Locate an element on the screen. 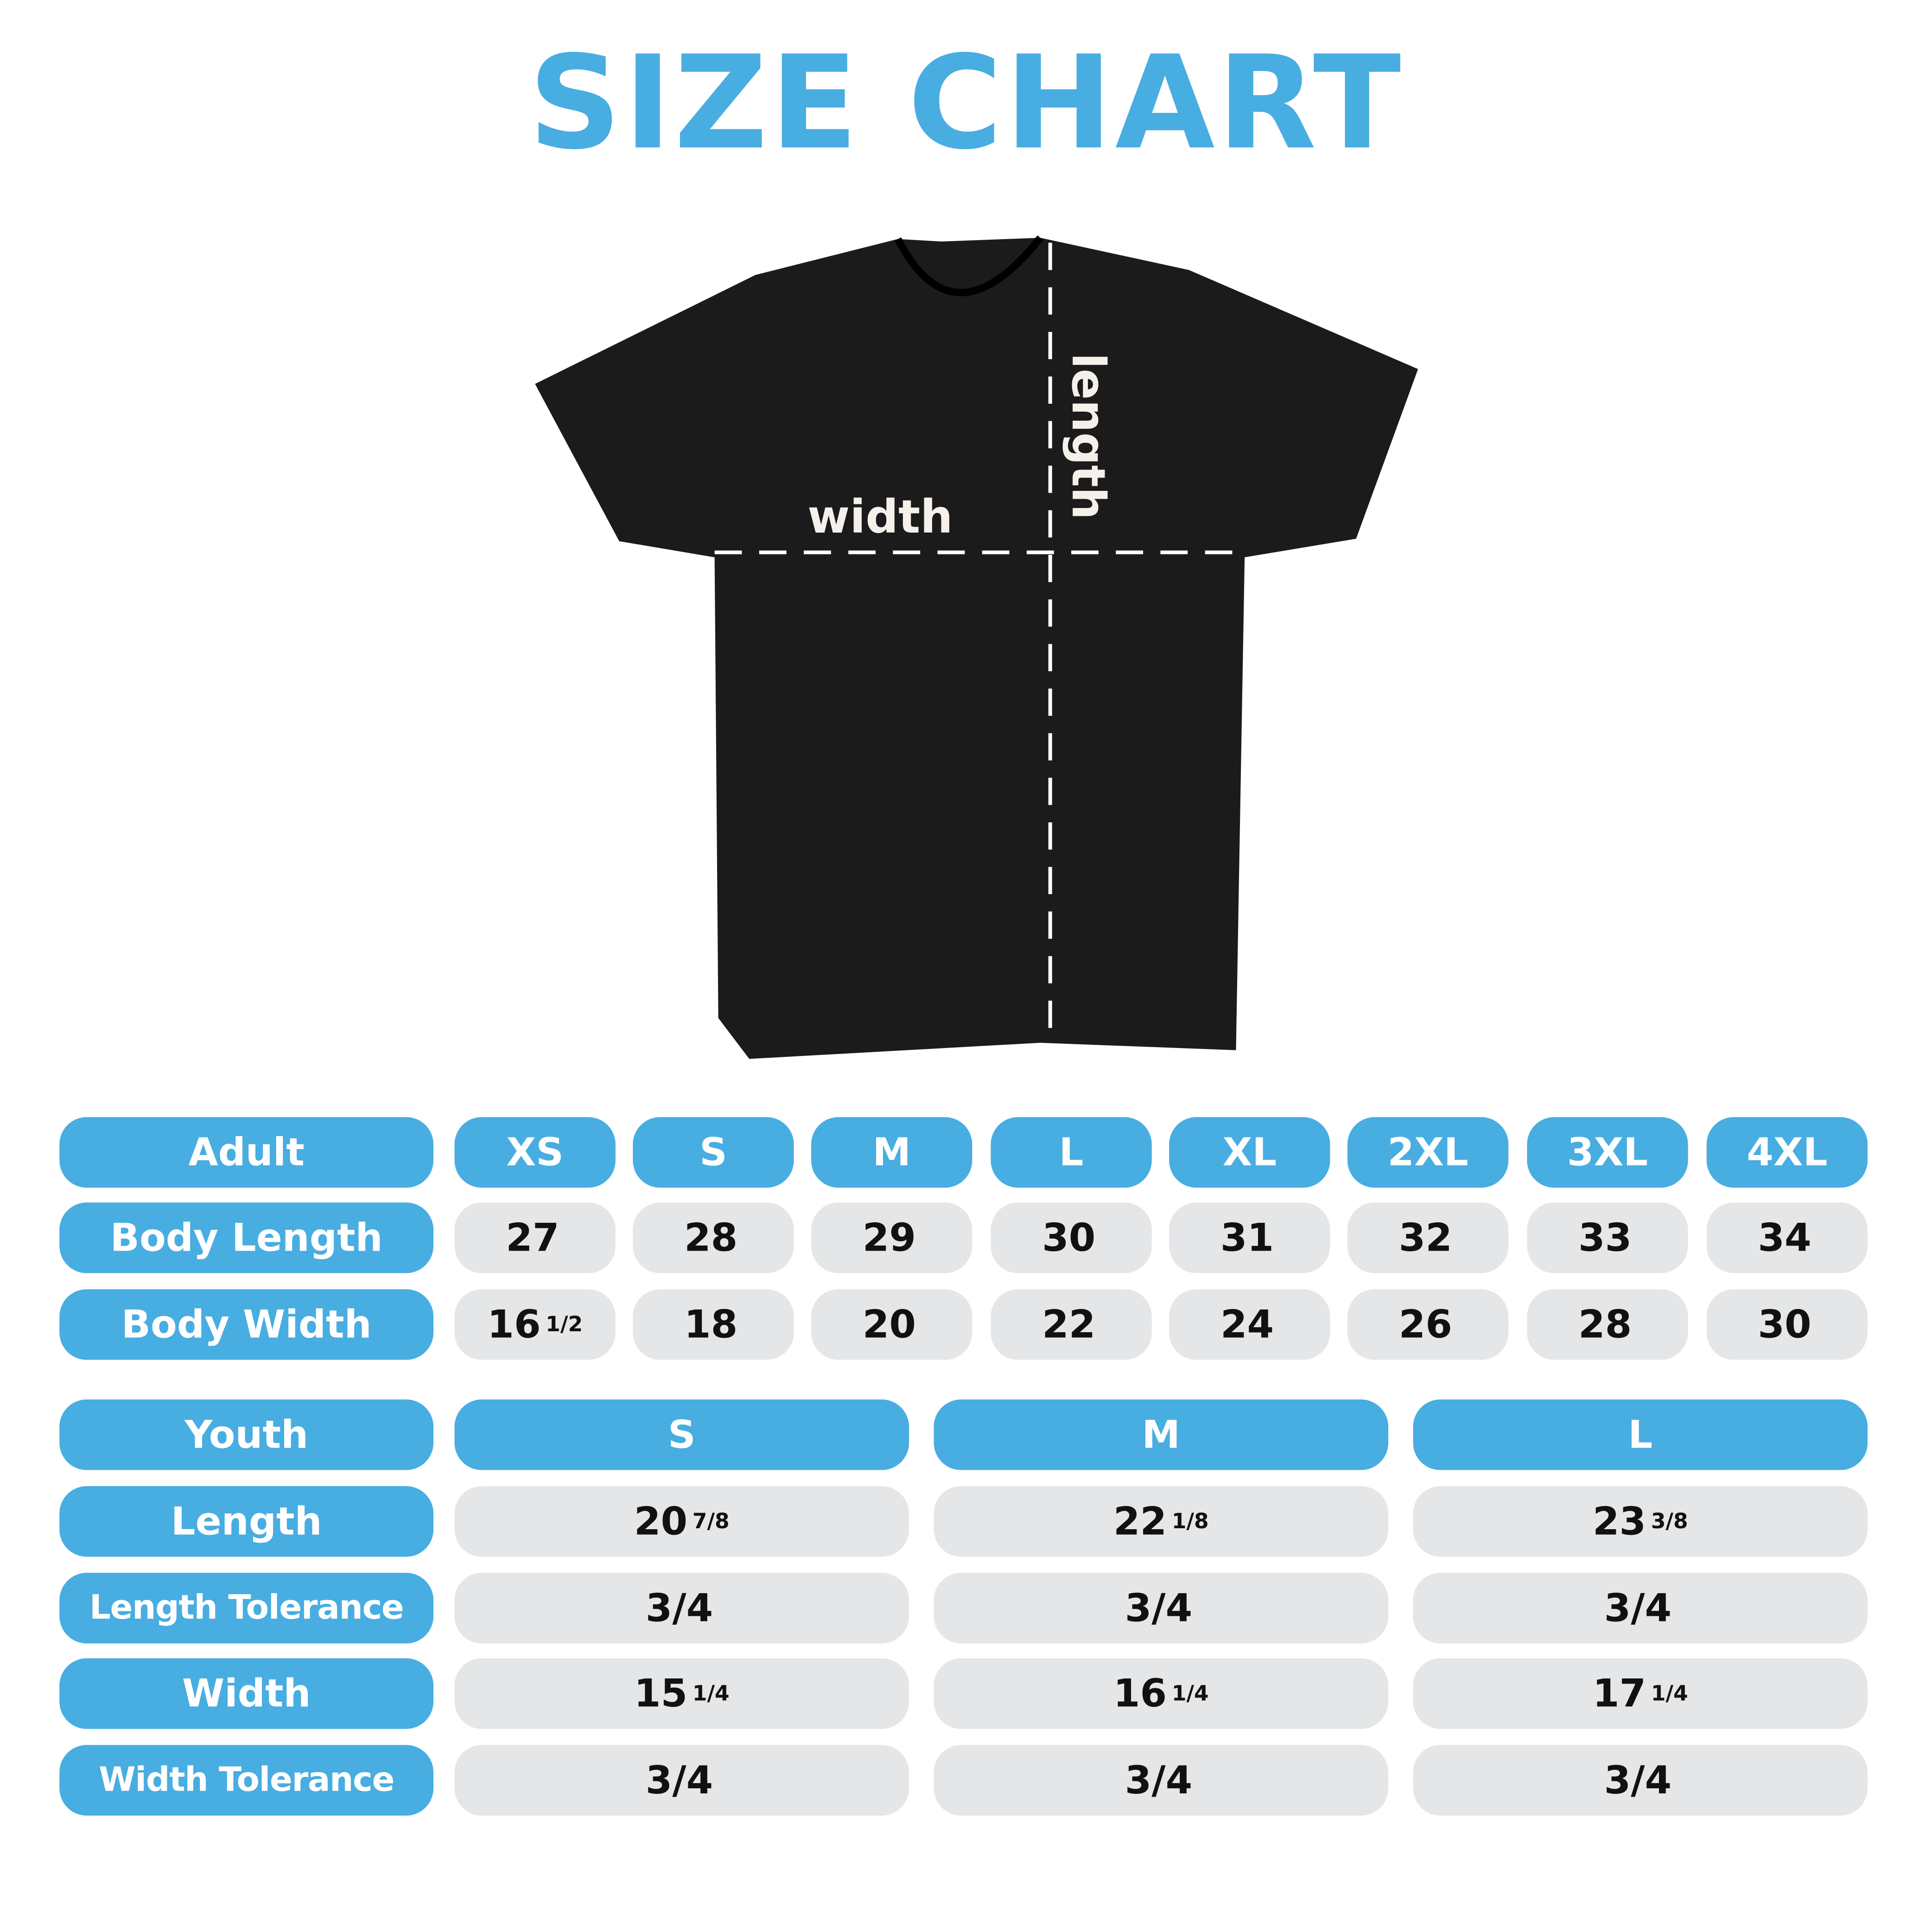  row-label: Width Tolerance is located at coordinates (246, 1780).